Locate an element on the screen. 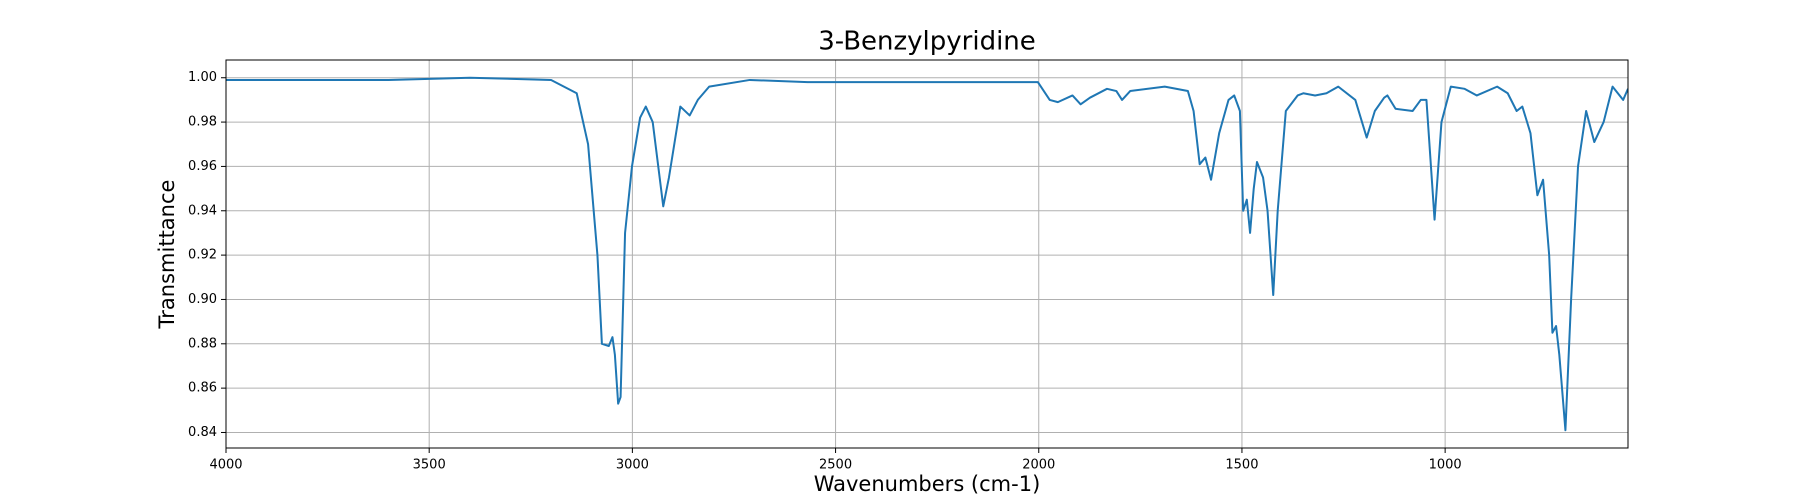 The image size is (1800, 500). x-tick-label: 3500 is located at coordinates (429, 465).